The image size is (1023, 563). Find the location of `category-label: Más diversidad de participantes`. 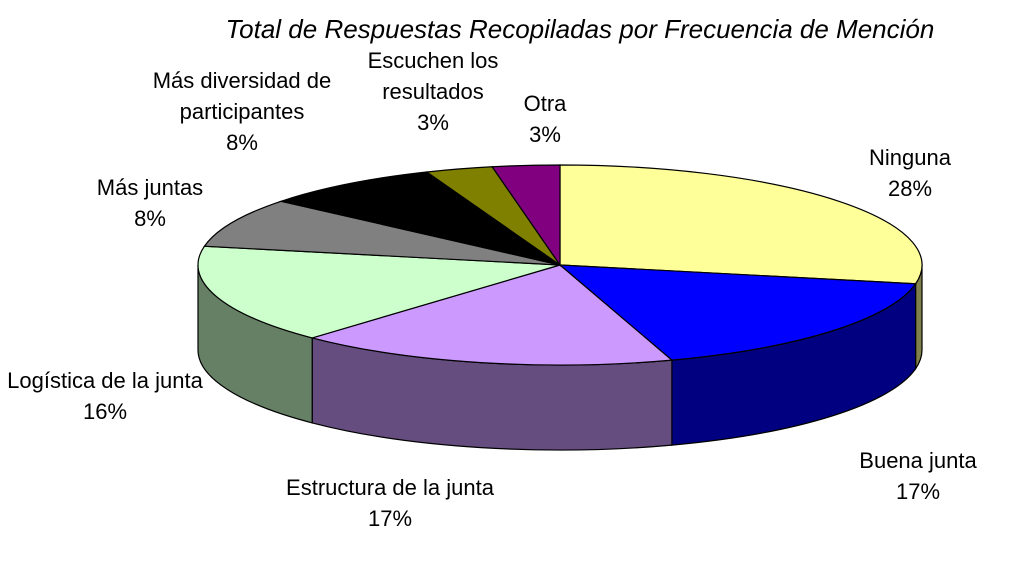

category-label: Más diversidad de participantes is located at coordinates (242, 96).